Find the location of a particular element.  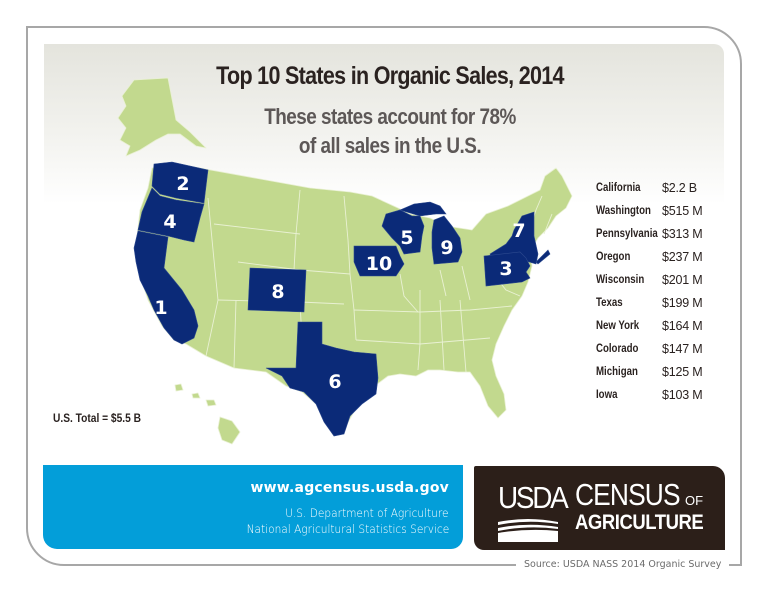

state-california is located at coordinates (166, 287).